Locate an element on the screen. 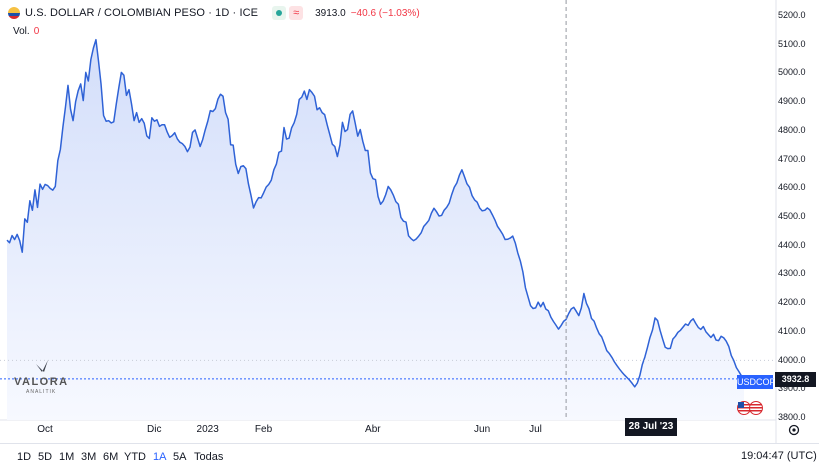  y-tick-label: 4000.0 is located at coordinates (792, 359).